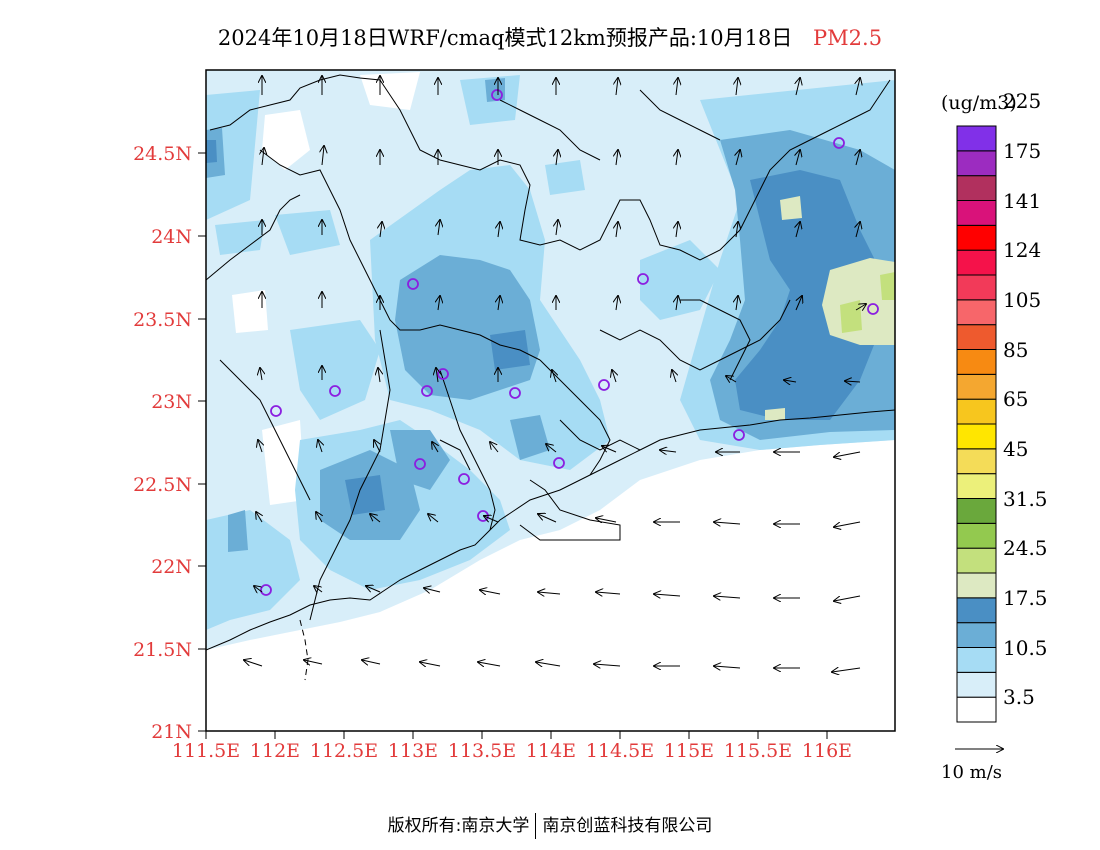  I want to click on y-tick-label: 22.5N, so click(162, 485).